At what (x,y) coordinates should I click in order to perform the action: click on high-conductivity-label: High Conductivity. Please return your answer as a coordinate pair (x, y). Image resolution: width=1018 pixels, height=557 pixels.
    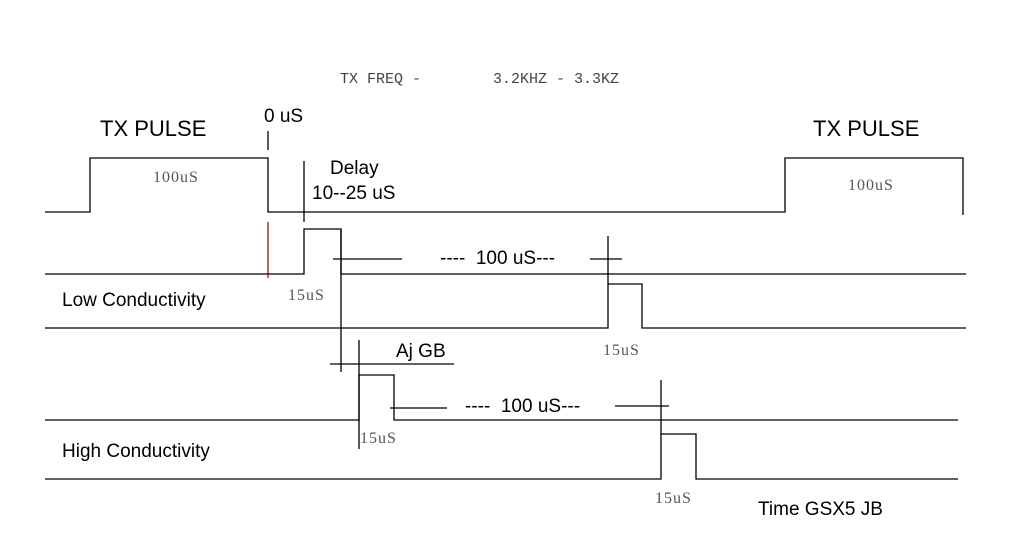
    Looking at the image, I should click on (136, 451).